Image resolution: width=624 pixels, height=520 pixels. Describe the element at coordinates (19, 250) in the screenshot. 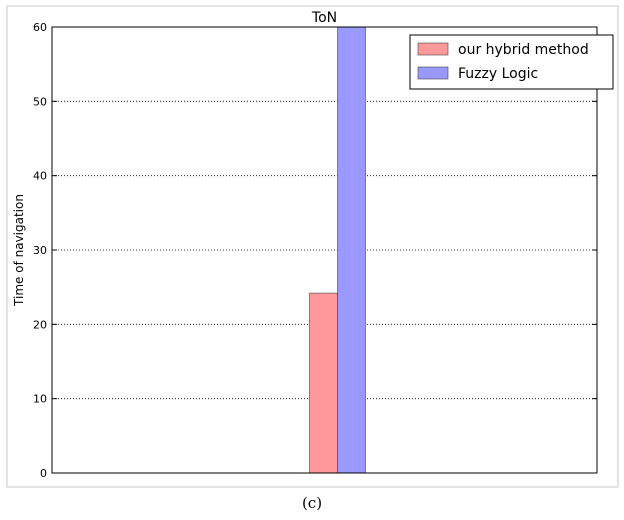

I see `y-axis-label: Time of navigation` at that location.